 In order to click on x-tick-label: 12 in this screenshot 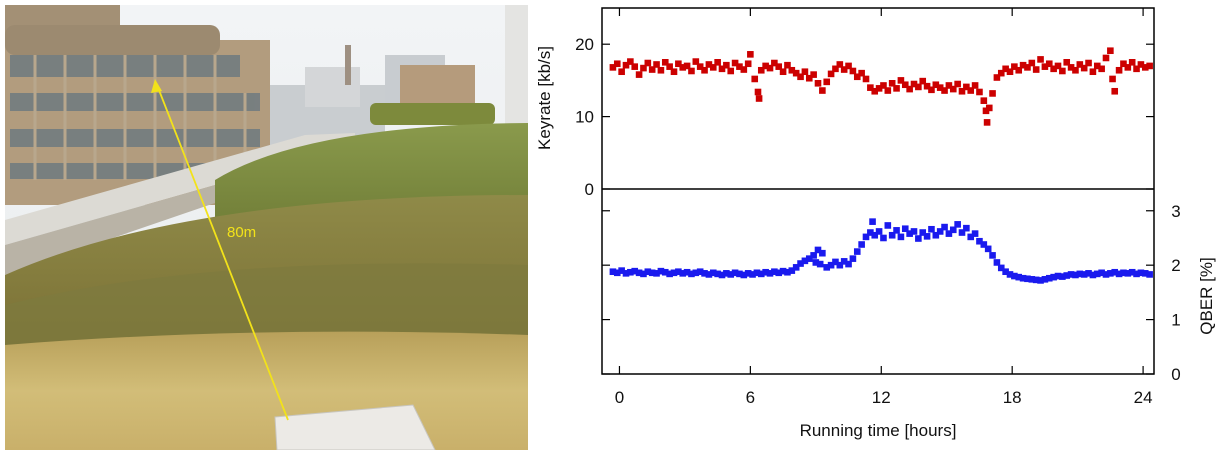, I will do `click(881, 397)`.